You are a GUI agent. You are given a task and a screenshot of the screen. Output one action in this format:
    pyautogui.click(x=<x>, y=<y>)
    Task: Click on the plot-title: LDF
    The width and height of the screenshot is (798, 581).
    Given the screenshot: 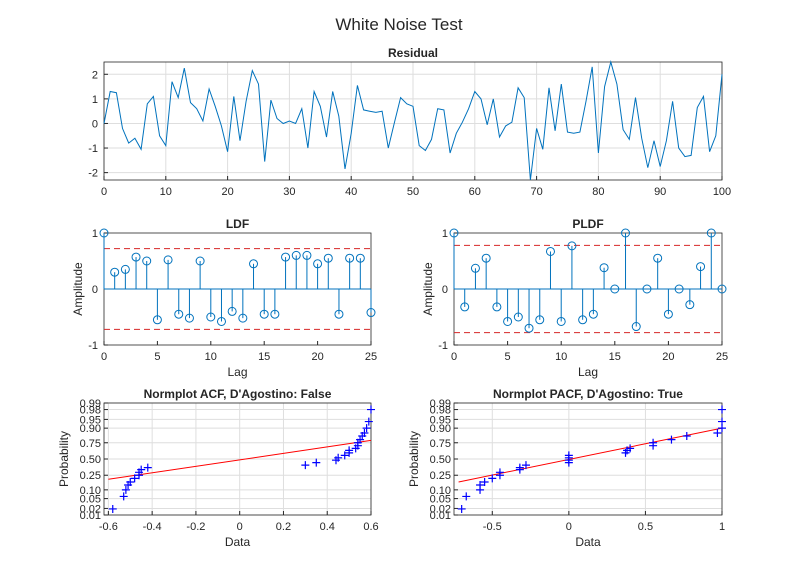 What is the action you would take?
    pyautogui.click(x=237, y=224)
    